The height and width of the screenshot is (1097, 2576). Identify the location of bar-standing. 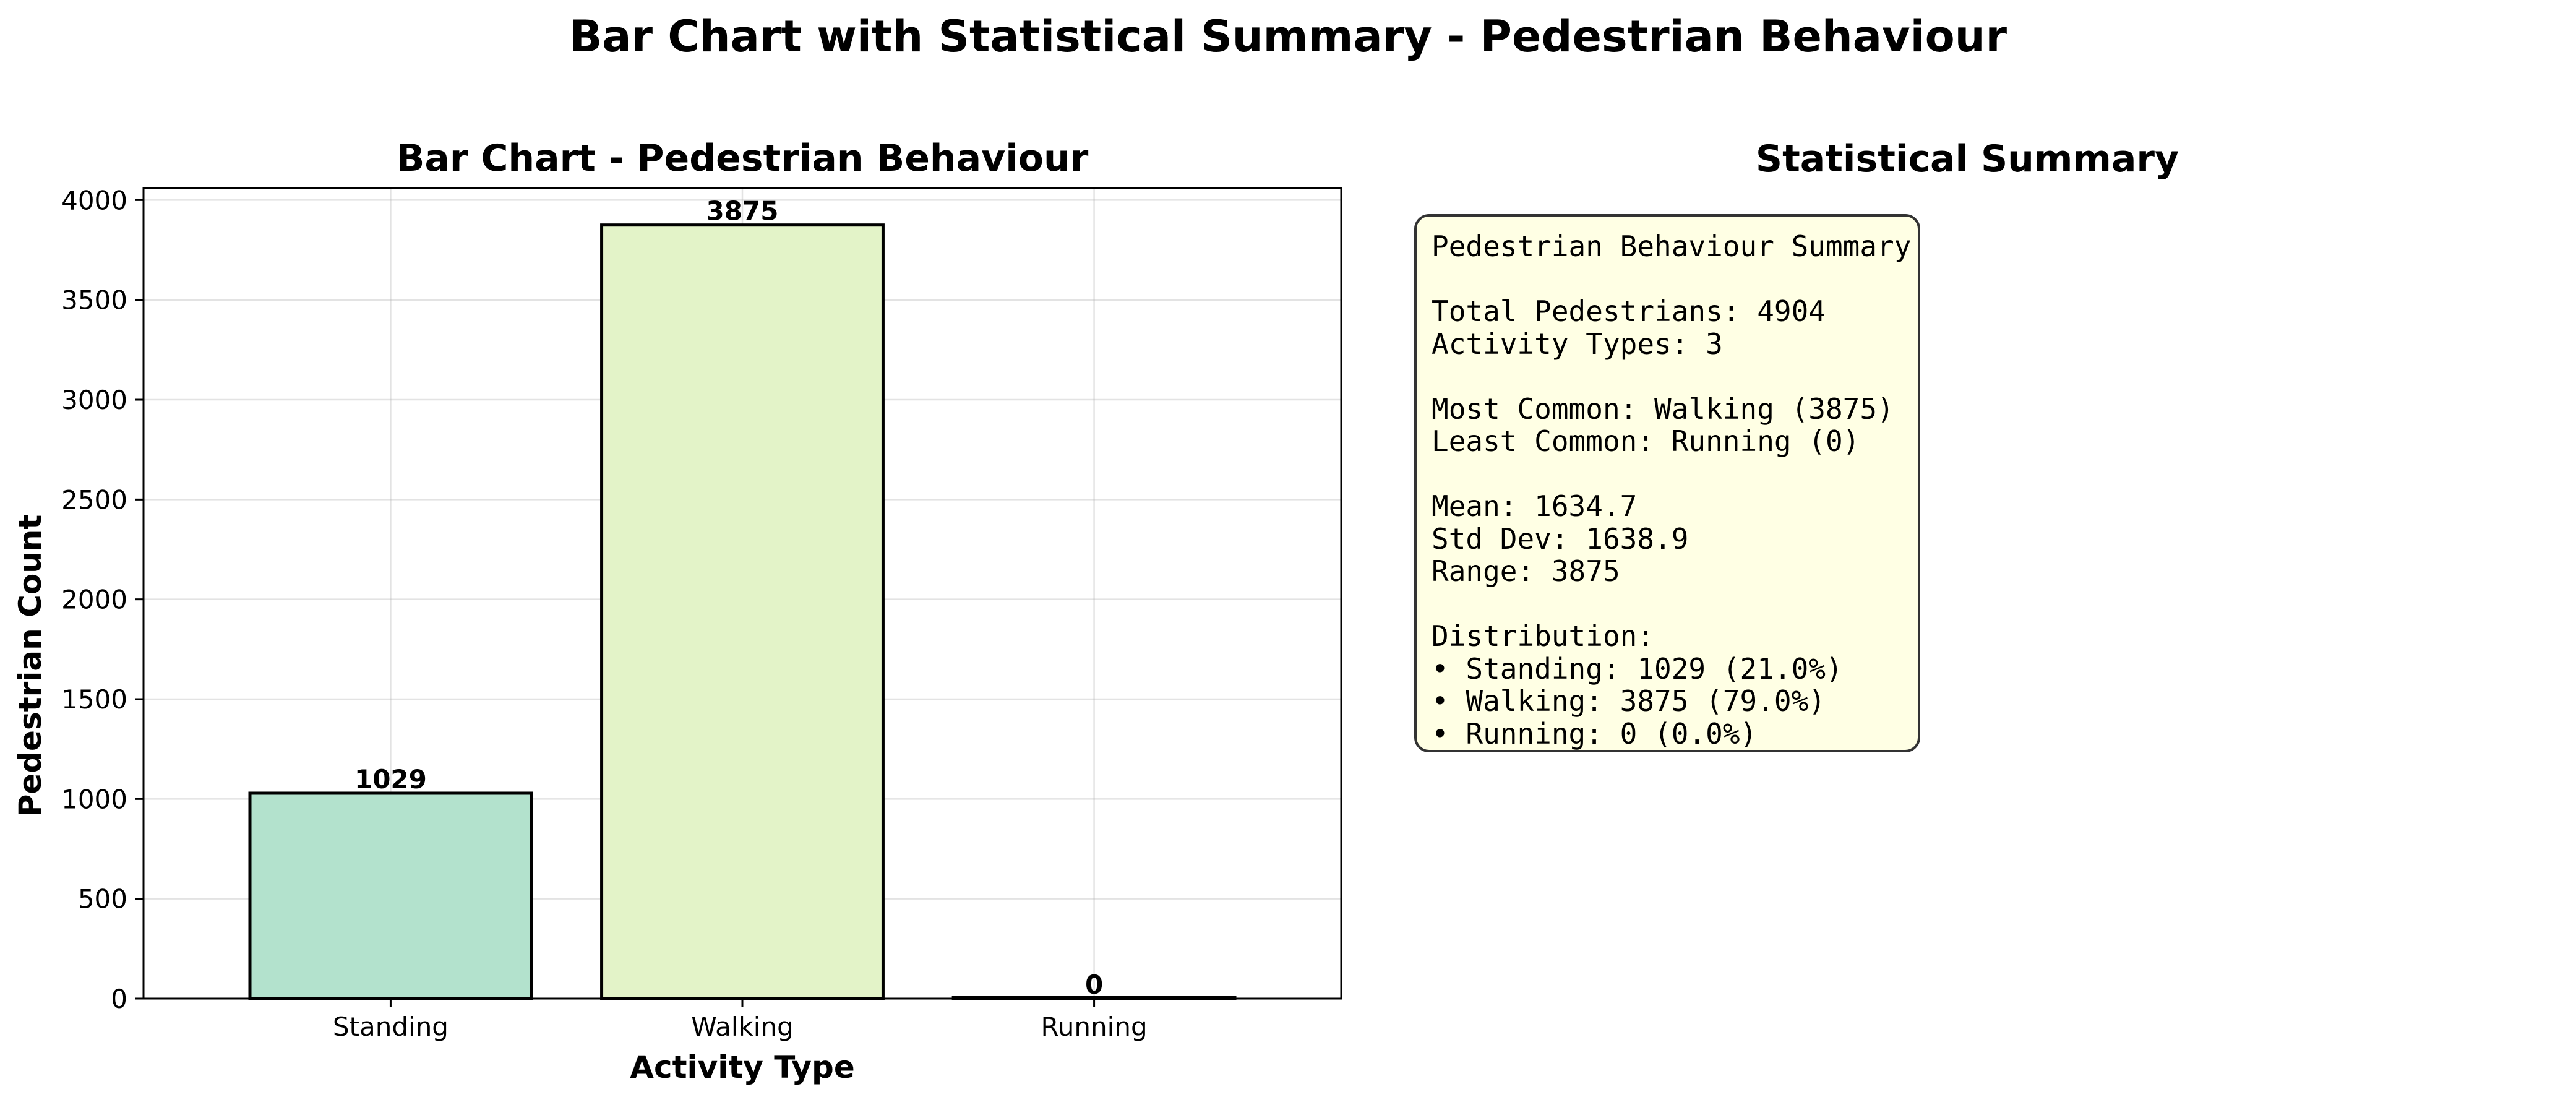
(391, 895).